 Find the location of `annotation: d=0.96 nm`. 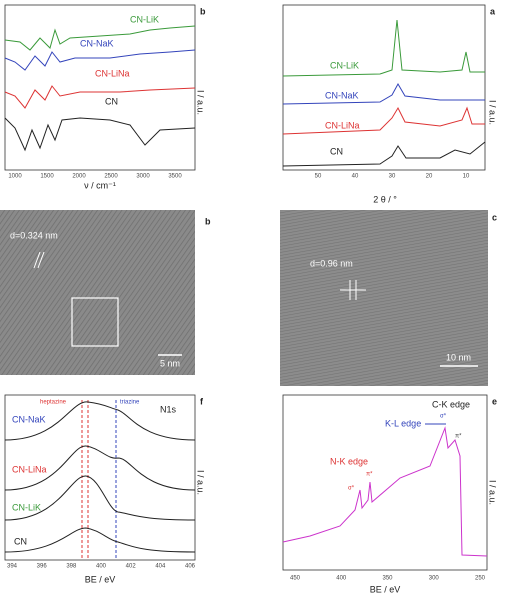

annotation: d=0.96 nm is located at coordinates (331, 263).